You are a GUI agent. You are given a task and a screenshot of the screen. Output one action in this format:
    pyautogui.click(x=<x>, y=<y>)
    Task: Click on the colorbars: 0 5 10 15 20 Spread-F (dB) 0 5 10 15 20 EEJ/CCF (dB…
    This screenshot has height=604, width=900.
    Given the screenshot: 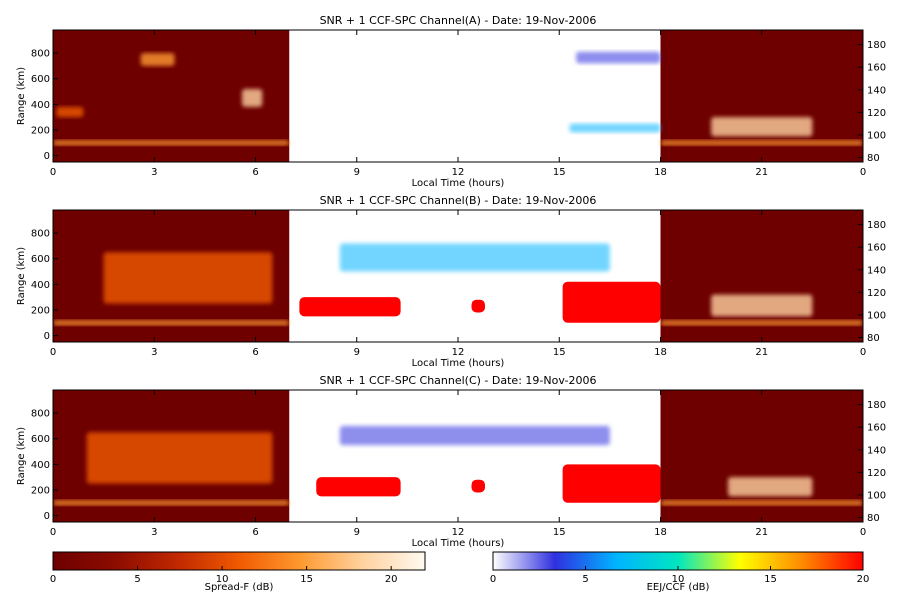 What is the action you would take?
    pyautogui.click(x=460, y=572)
    